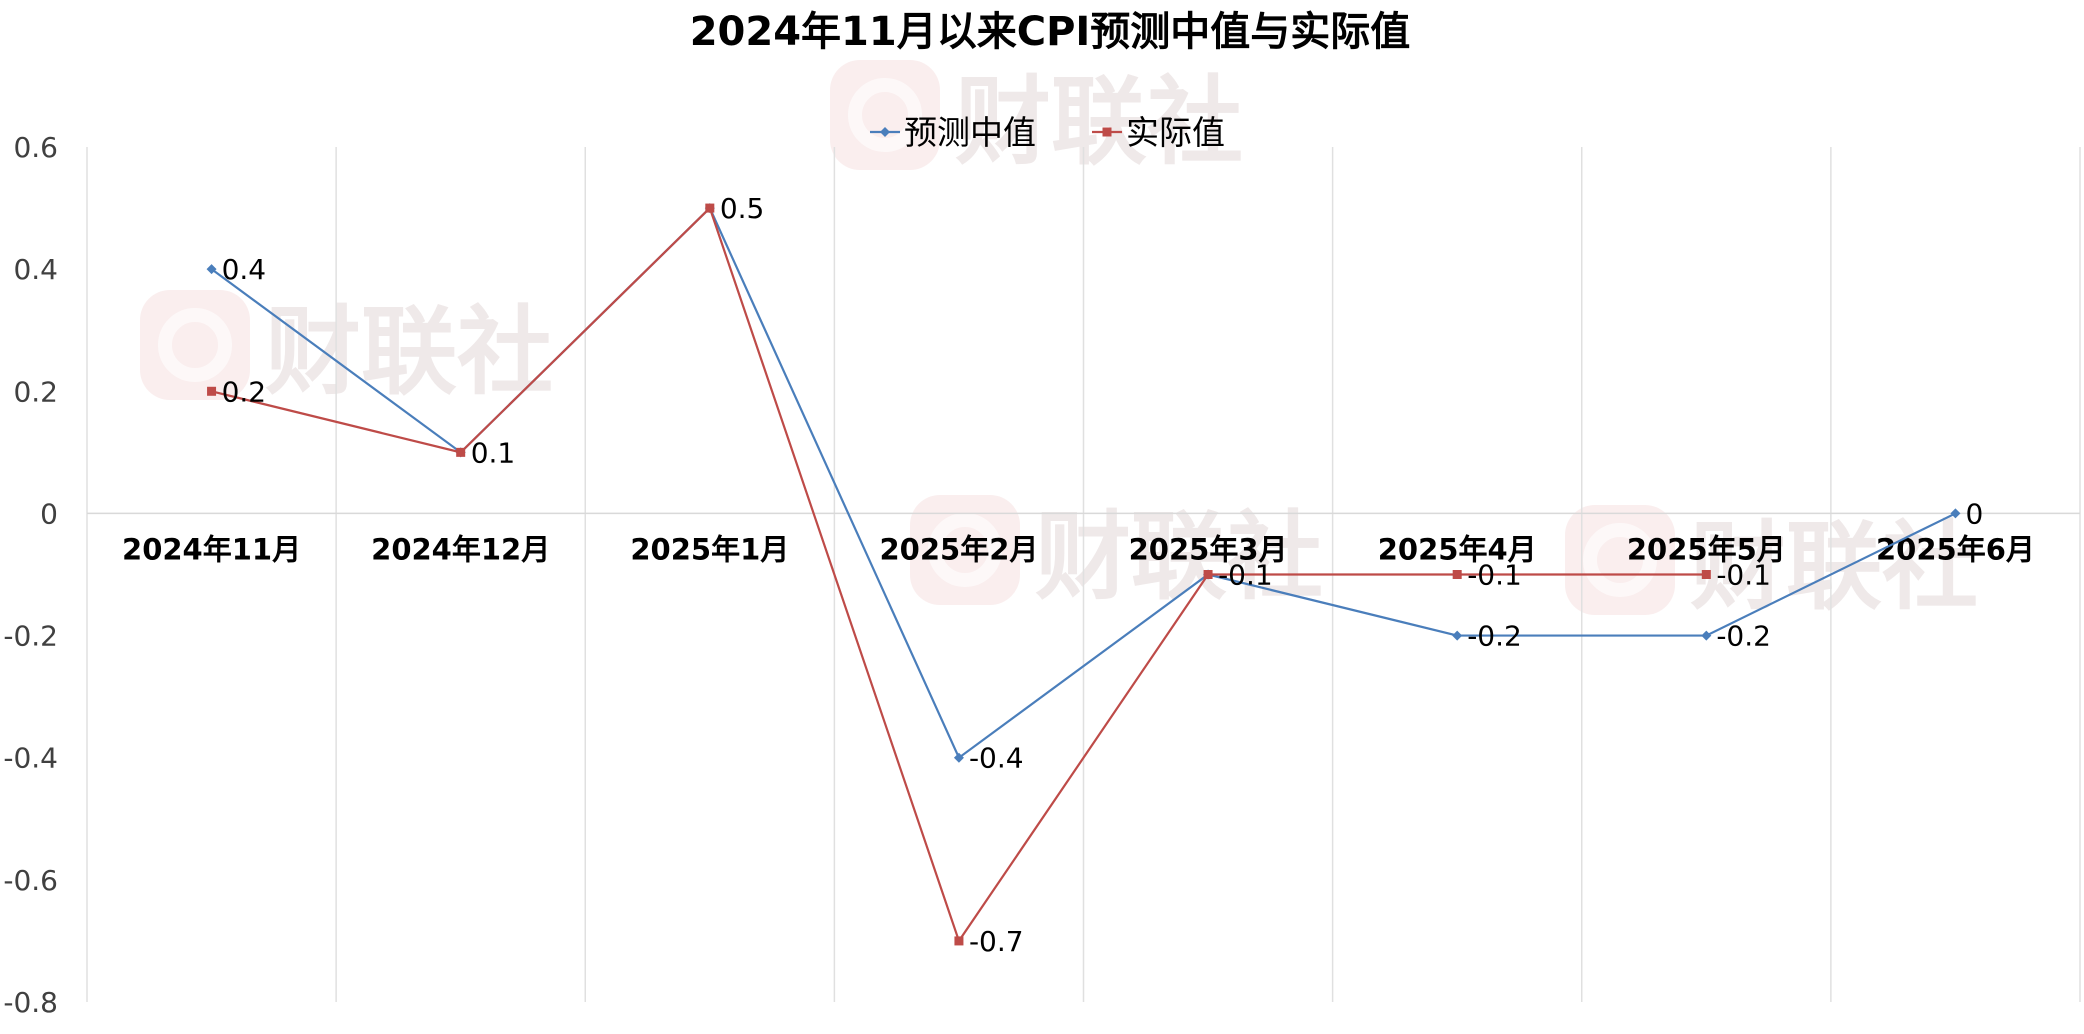 The height and width of the screenshot is (1034, 2084). I want to click on legend-item: 实际值, so click(1158, 132).